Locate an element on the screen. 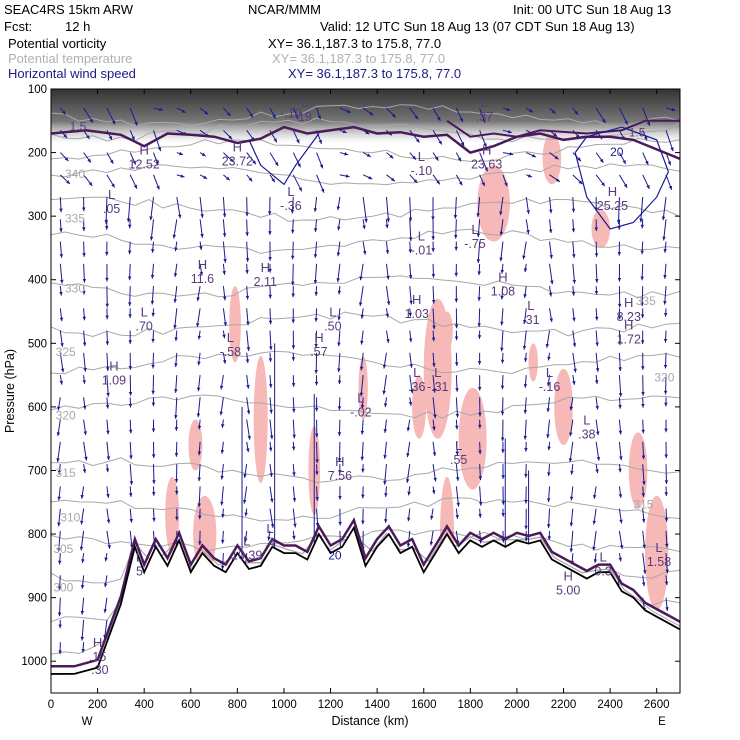 The width and height of the screenshot is (740, 740). extremum-12: H11.6 is located at coordinates (202, 271).